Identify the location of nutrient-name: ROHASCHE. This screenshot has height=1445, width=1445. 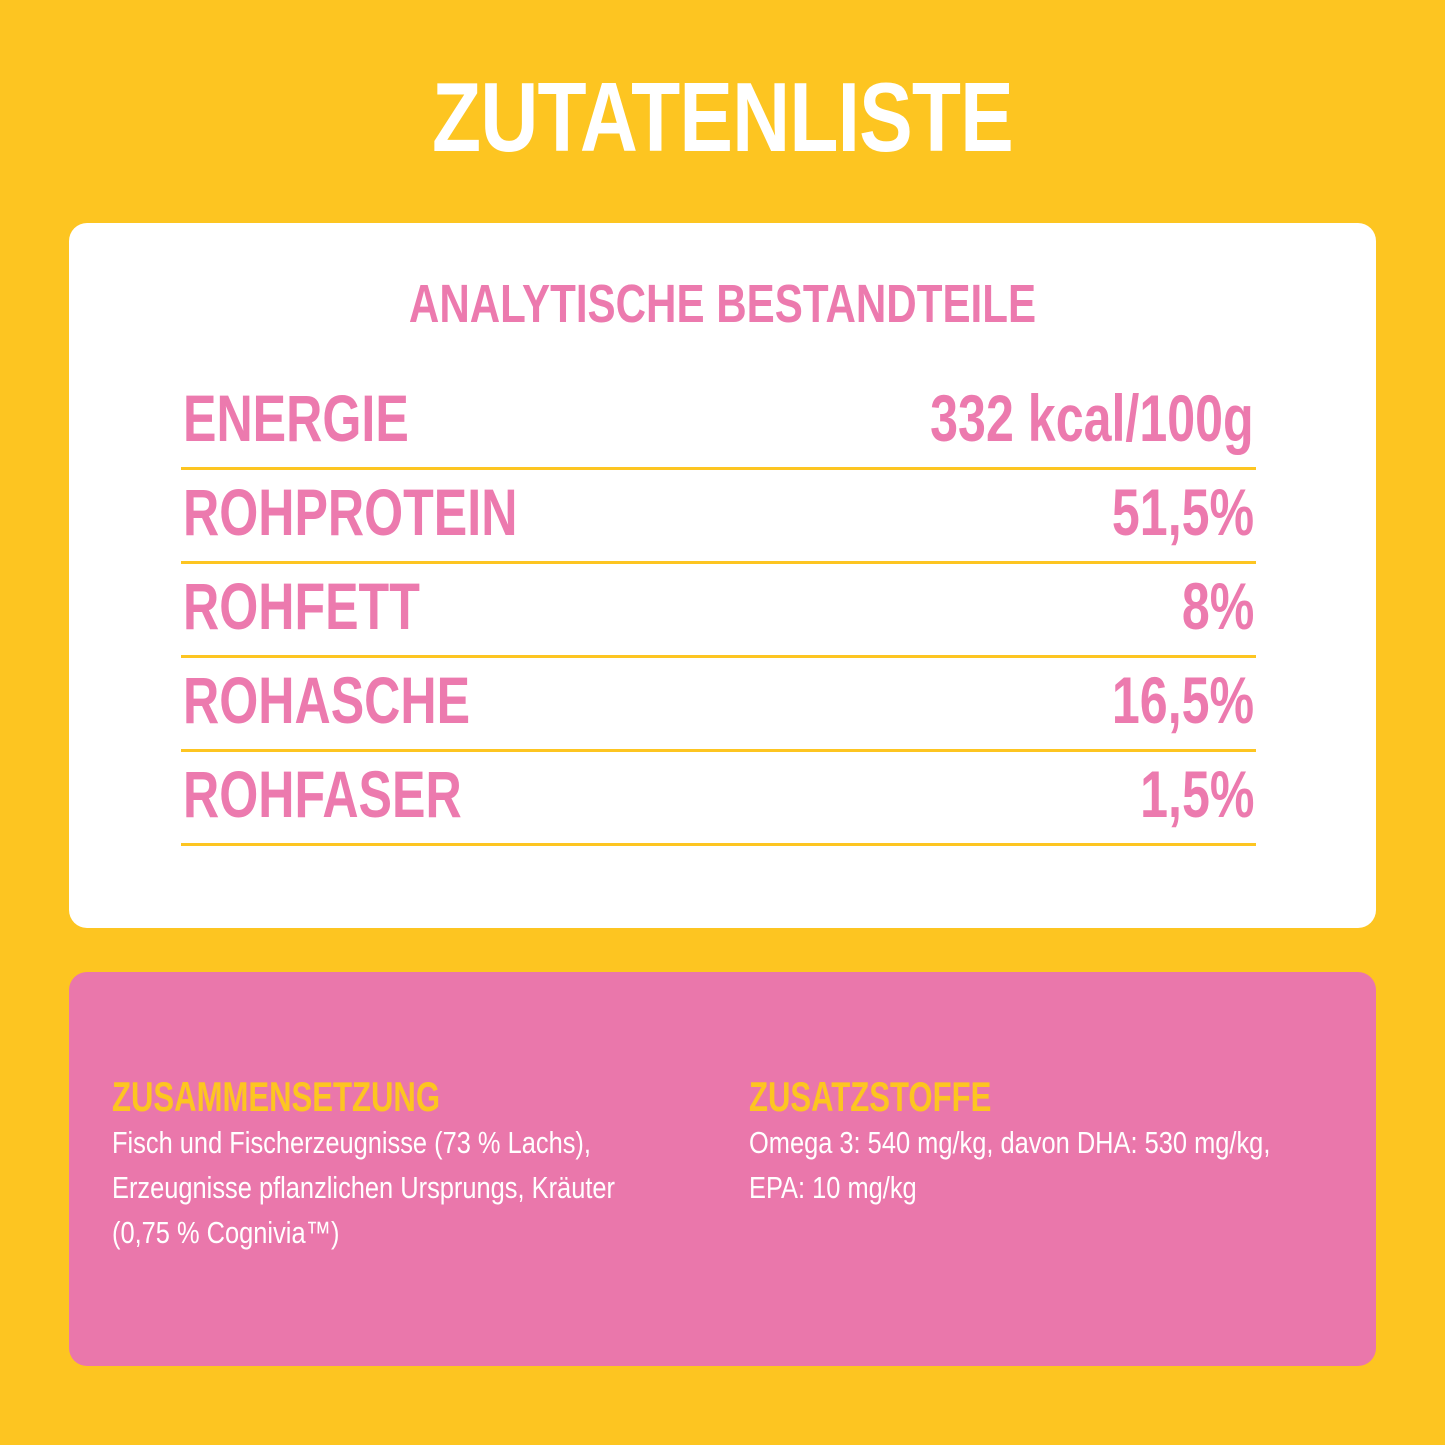
(327, 700).